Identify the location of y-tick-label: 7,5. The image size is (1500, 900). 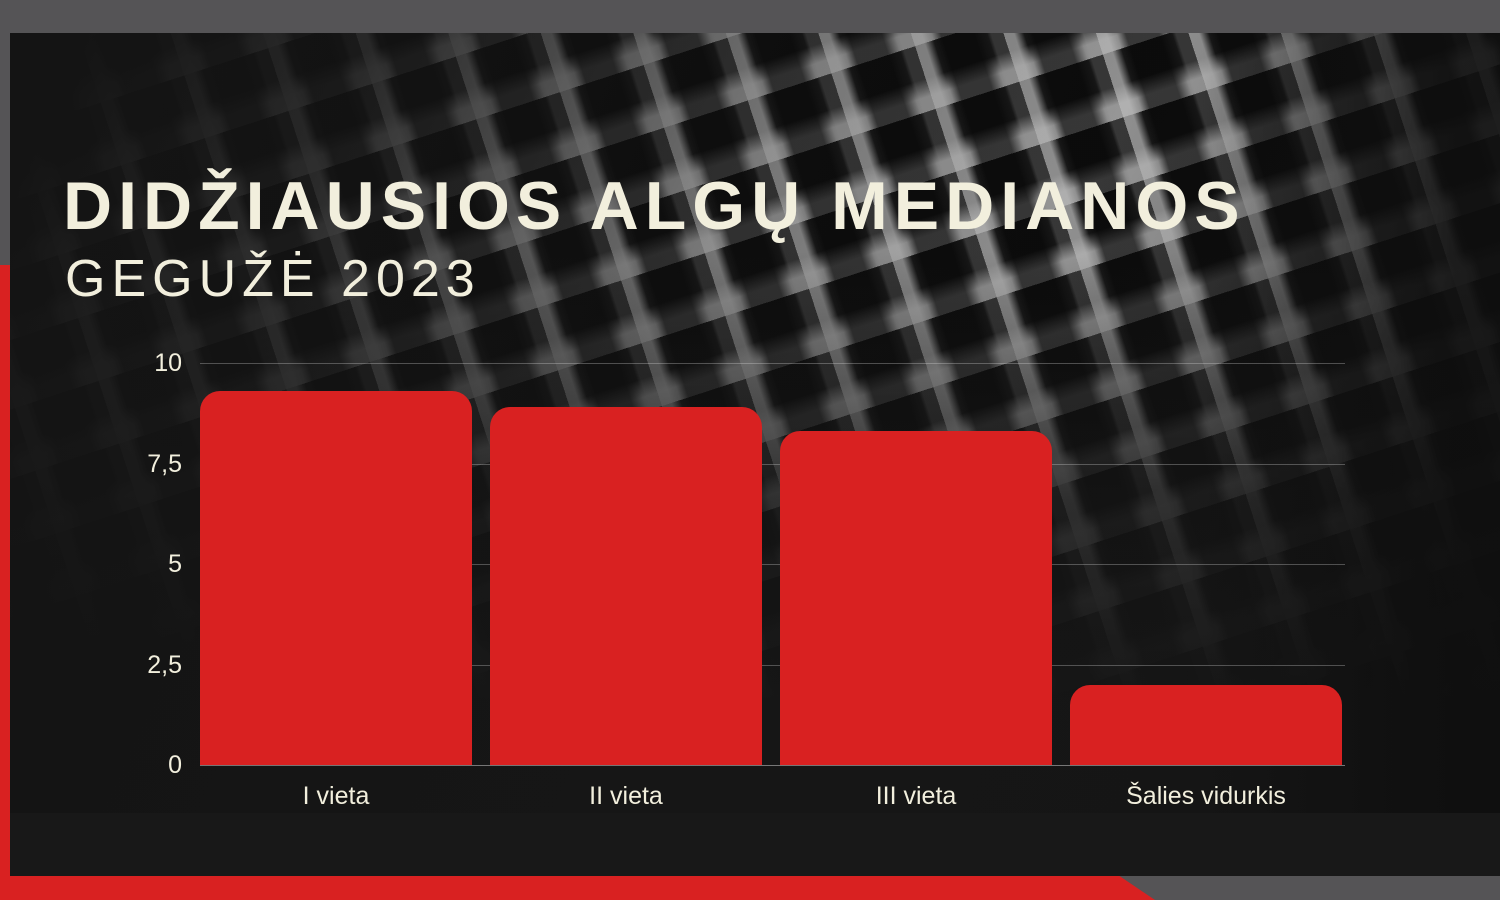
(164, 463).